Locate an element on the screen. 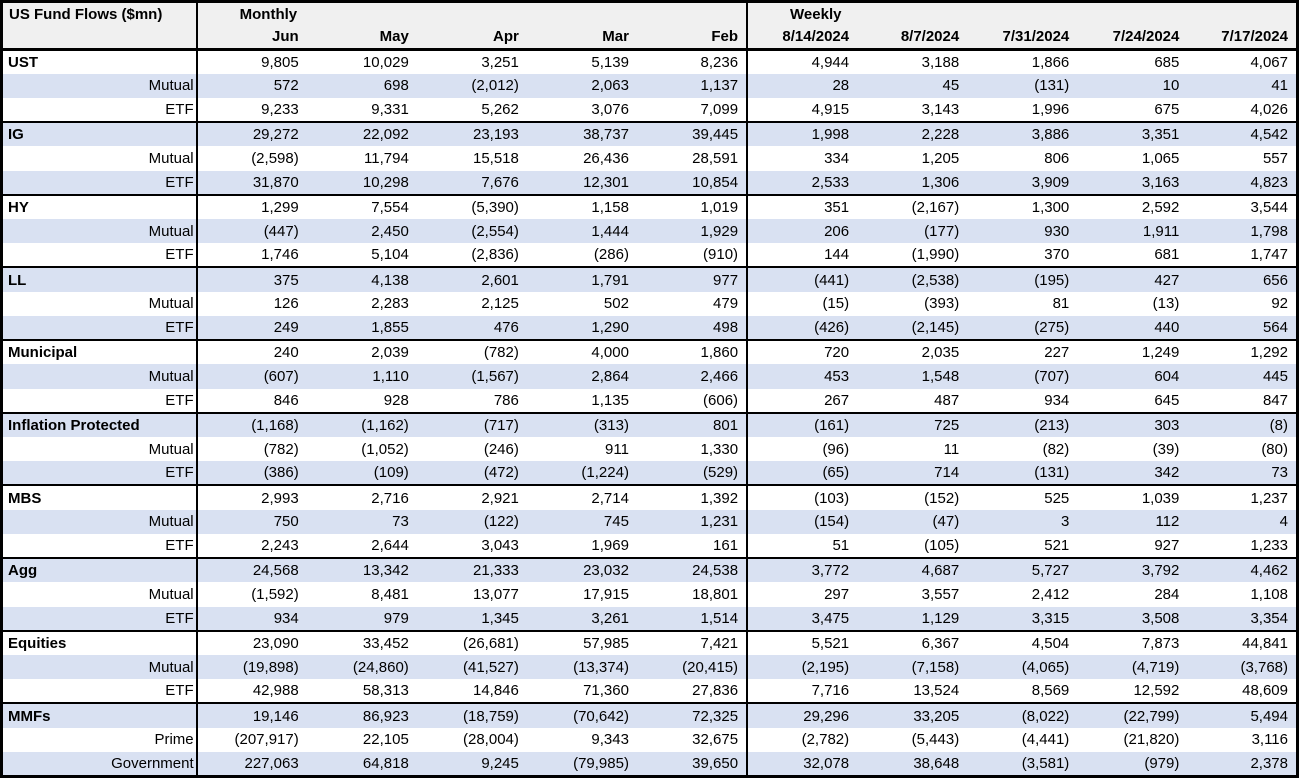  value-cell: 6,367 is located at coordinates (940, 643).